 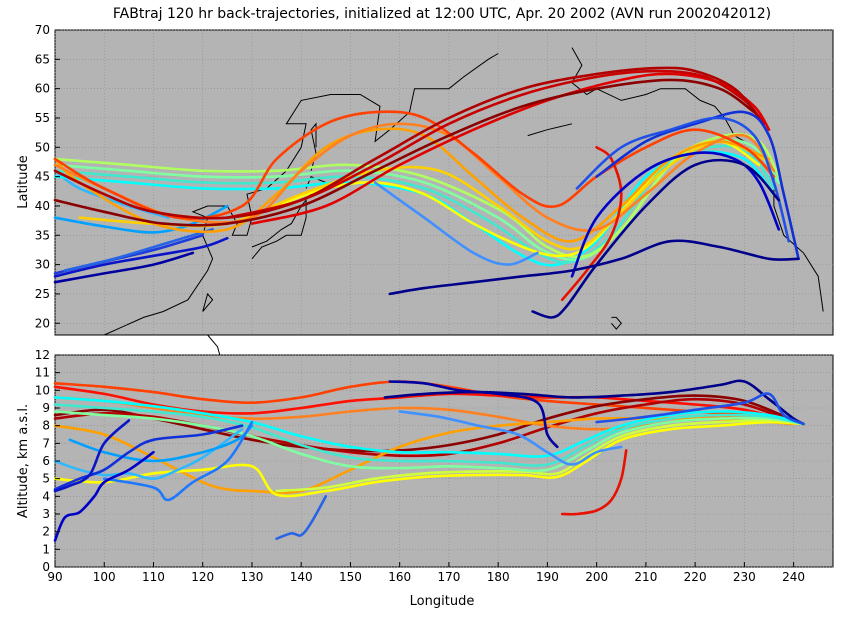 I want to click on altitude-tick-label: 6, so click(x=46, y=461).